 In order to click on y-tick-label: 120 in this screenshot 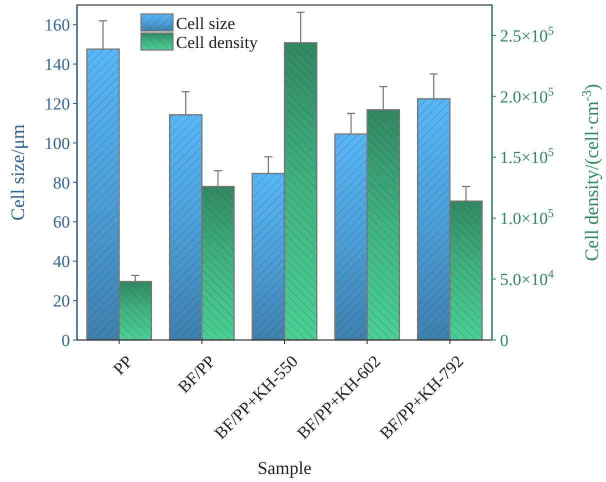, I will do `click(57, 104)`.